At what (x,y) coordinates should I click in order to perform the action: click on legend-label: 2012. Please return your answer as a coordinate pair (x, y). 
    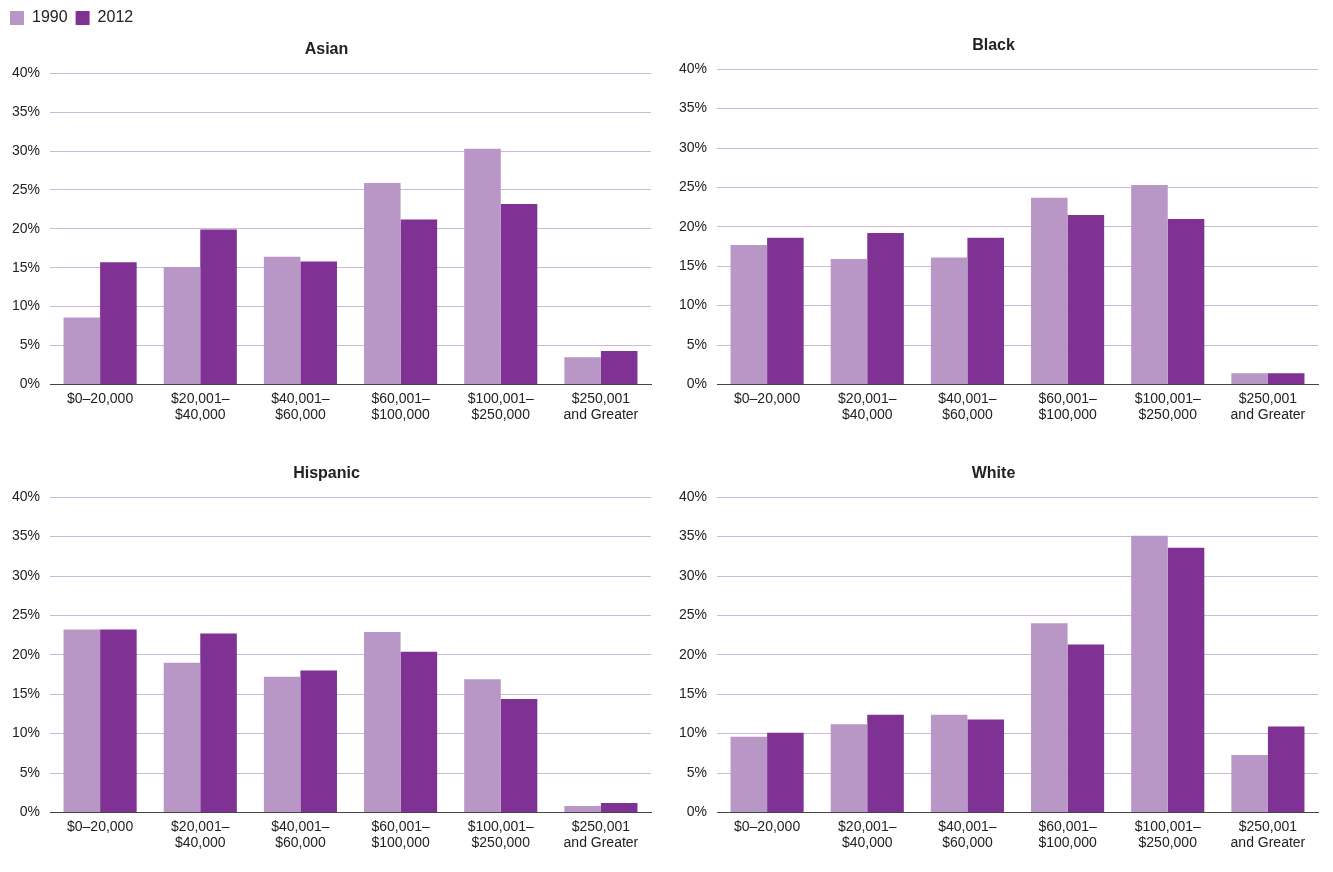
    Looking at the image, I should click on (115, 17).